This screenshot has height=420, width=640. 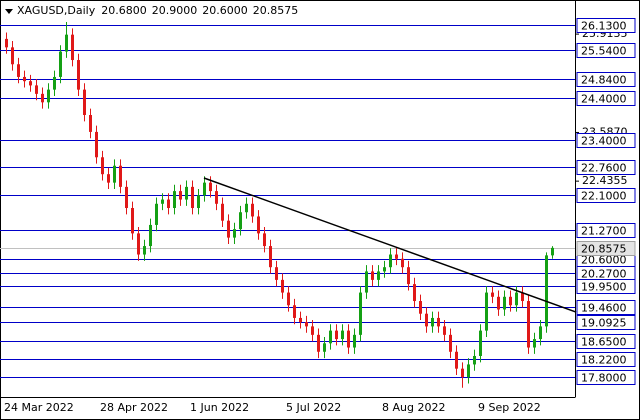 What do you see at coordinates (175, 10) in the screenshot?
I see `quote-high: 20.9000` at bounding box center [175, 10].